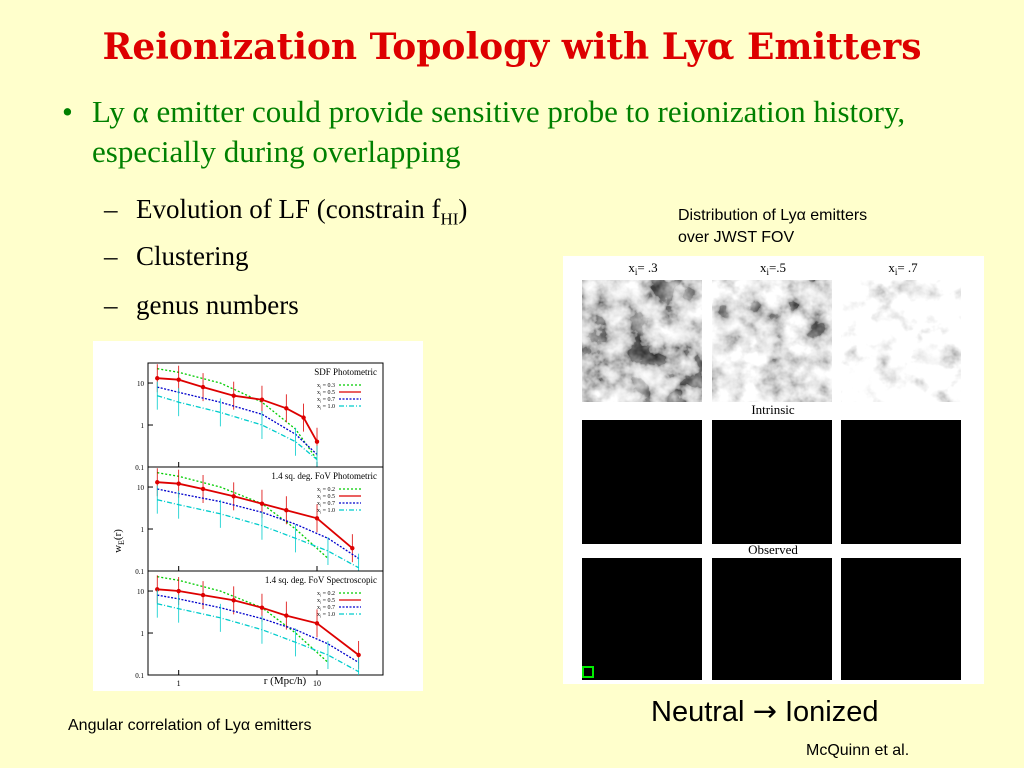  I want to click on legend-entry: xi = 0.3, so click(326, 386).